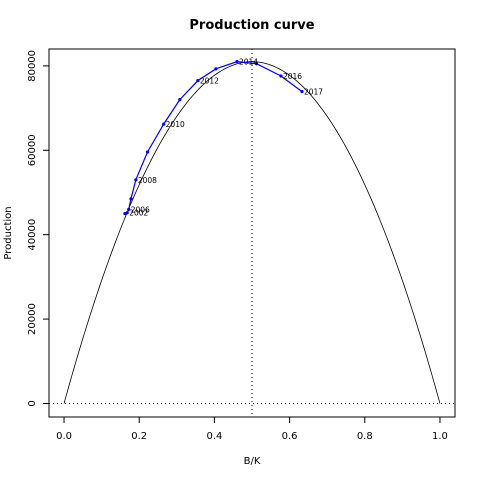 The width and height of the screenshot is (480, 480). Describe the element at coordinates (440, 436) in the screenshot. I see `x-tick-label: 1.0` at that location.